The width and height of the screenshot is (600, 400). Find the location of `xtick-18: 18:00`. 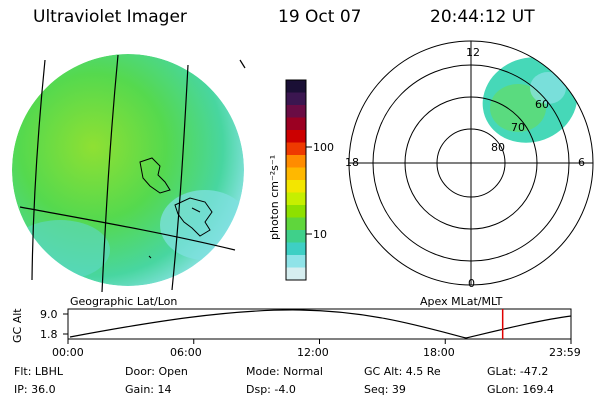

xtick-18: 18:00 is located at coordinates (439, 352).